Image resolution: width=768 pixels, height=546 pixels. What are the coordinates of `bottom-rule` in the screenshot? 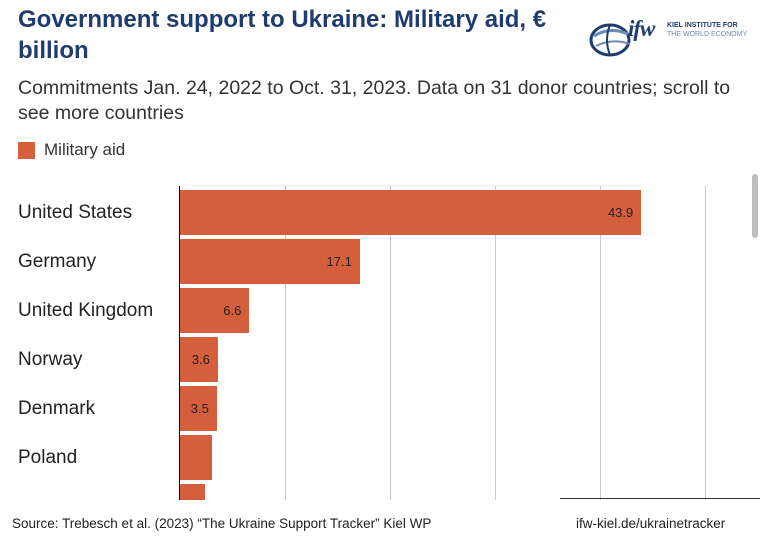 It's located at (660, 498).